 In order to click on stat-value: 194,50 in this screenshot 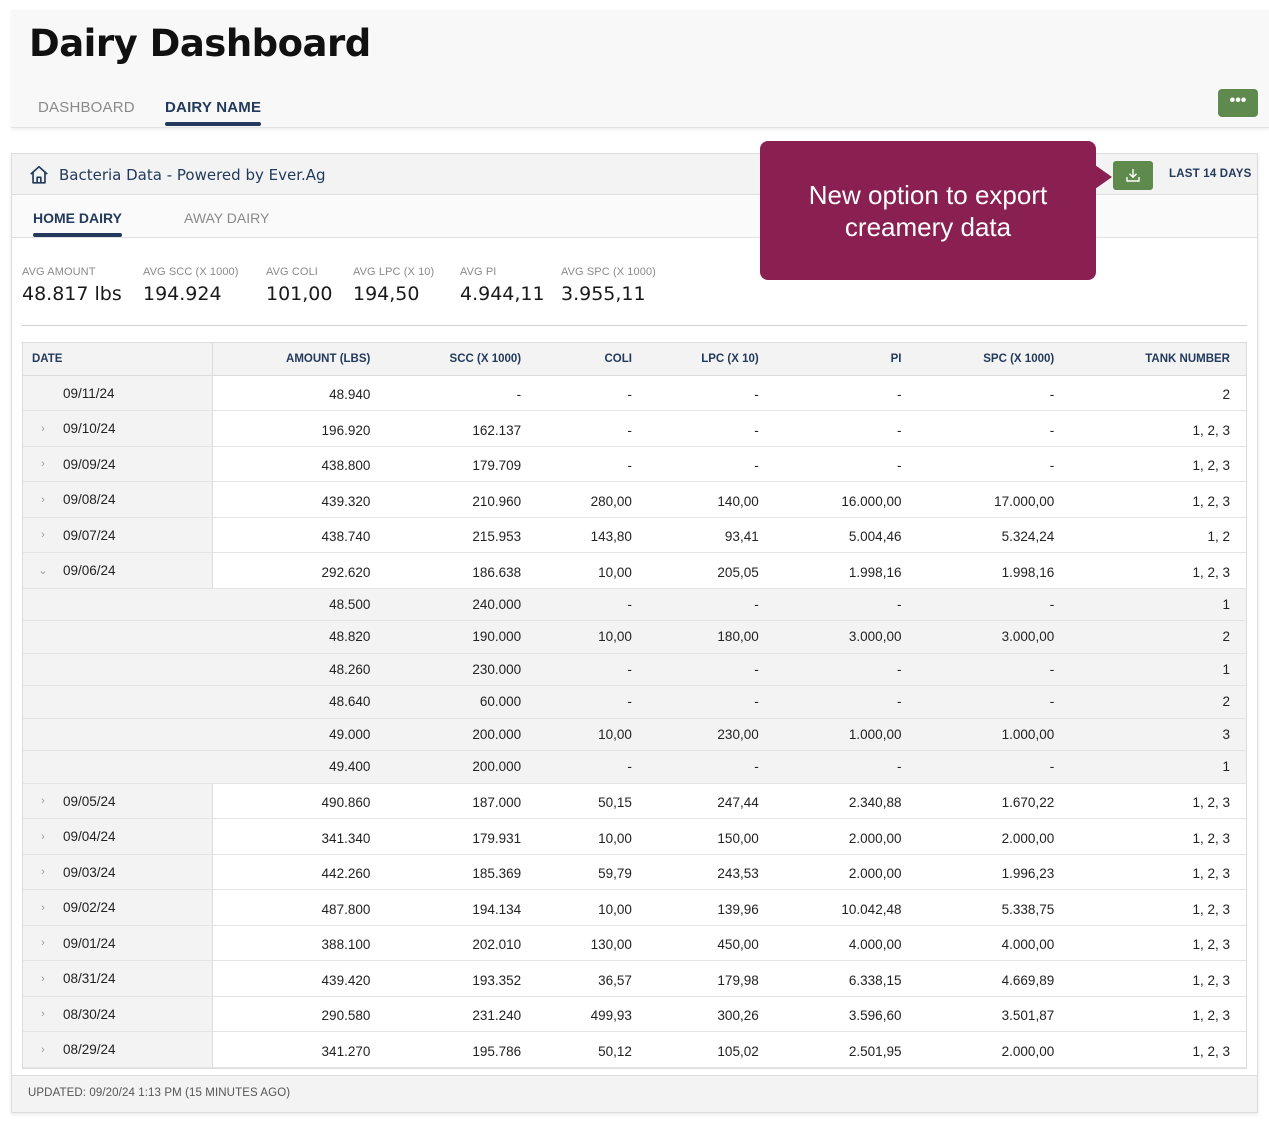, I will do `click(386, 294)`.